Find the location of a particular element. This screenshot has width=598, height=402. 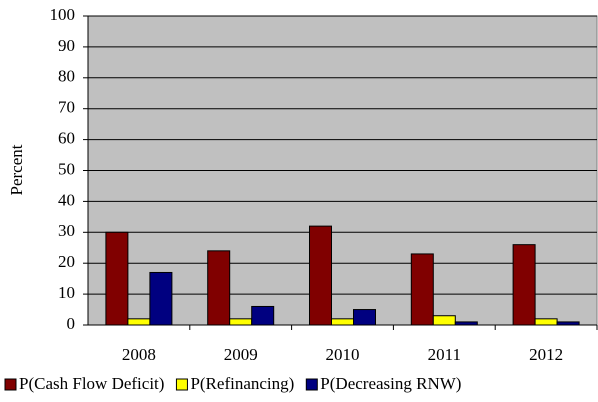

y-tick-label: 30 is located at coordinates (66, 230).